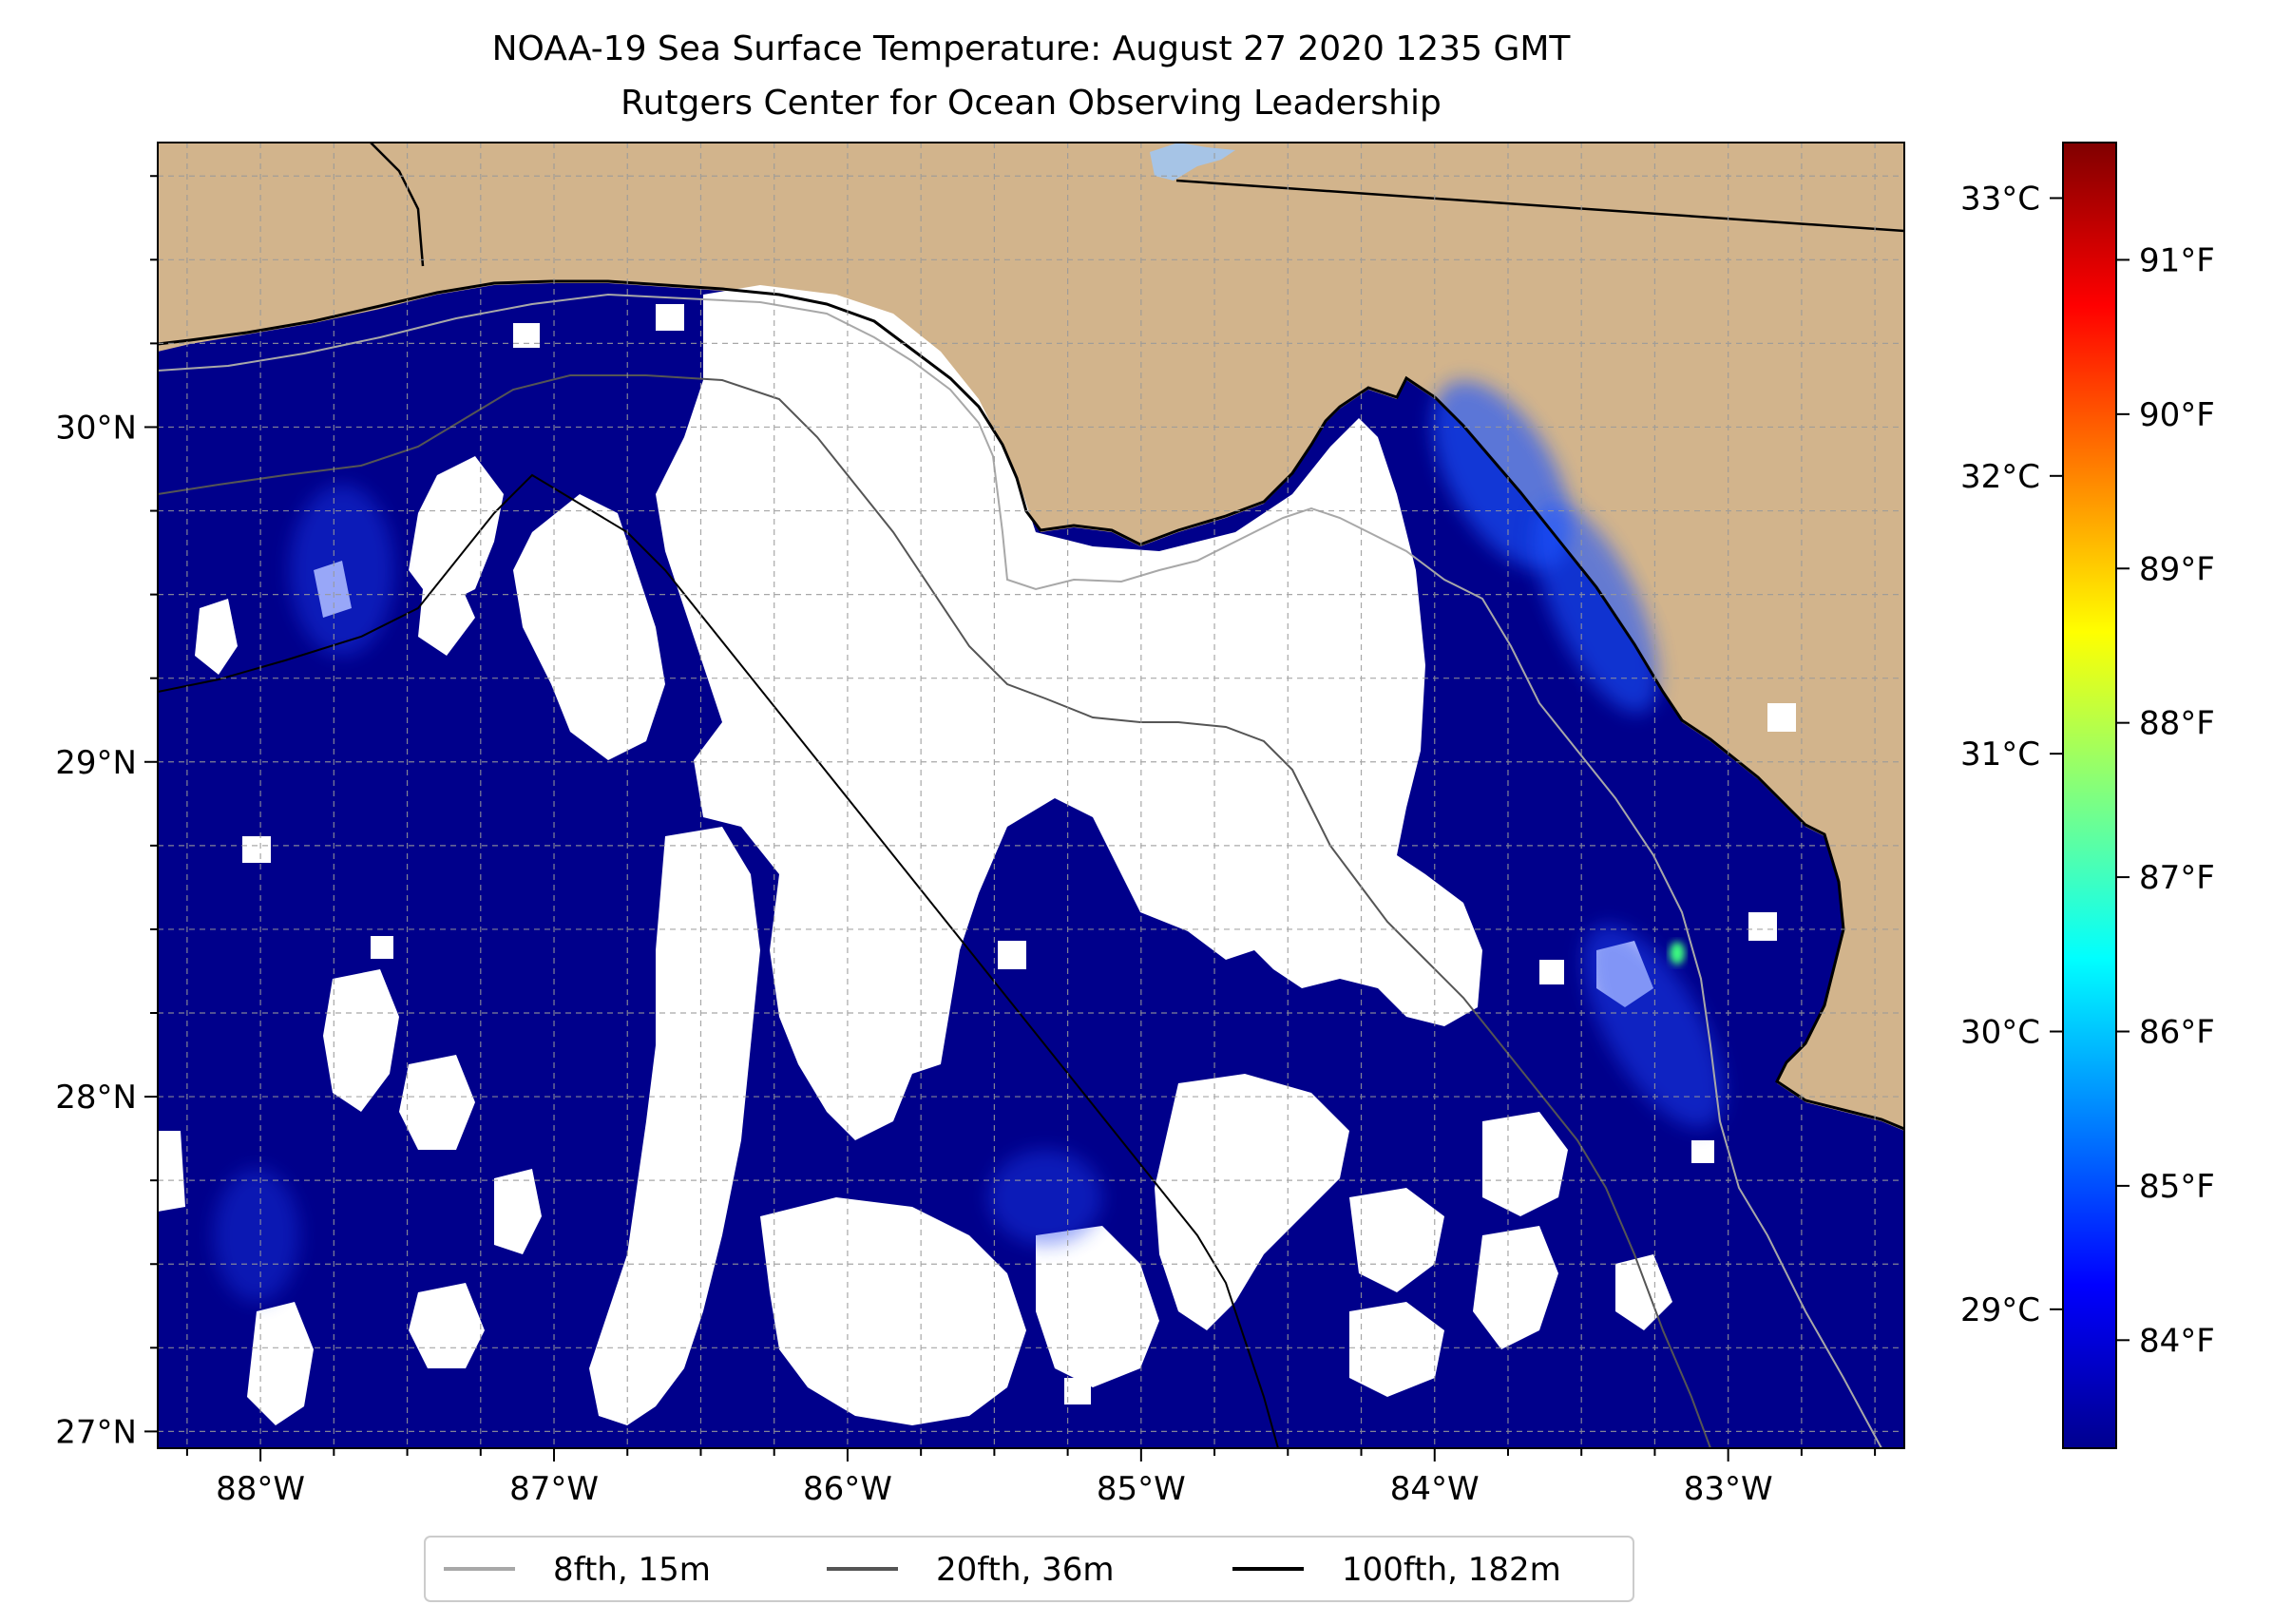  Describe the element at coordinates (1137, 205) in the screenshot. I see `political-borders` at that location.